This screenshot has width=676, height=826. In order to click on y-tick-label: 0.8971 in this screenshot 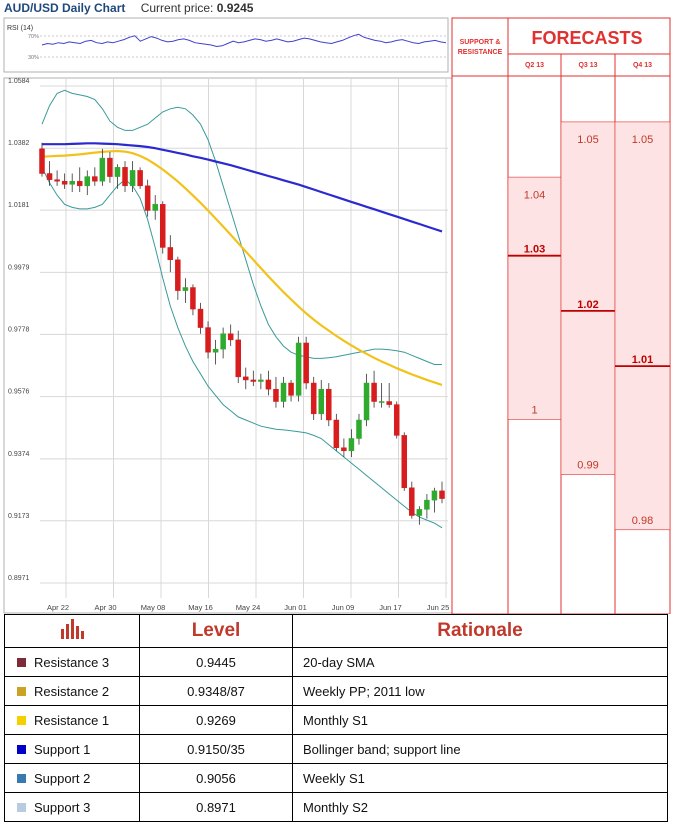, I will do `click(19, 578)`.